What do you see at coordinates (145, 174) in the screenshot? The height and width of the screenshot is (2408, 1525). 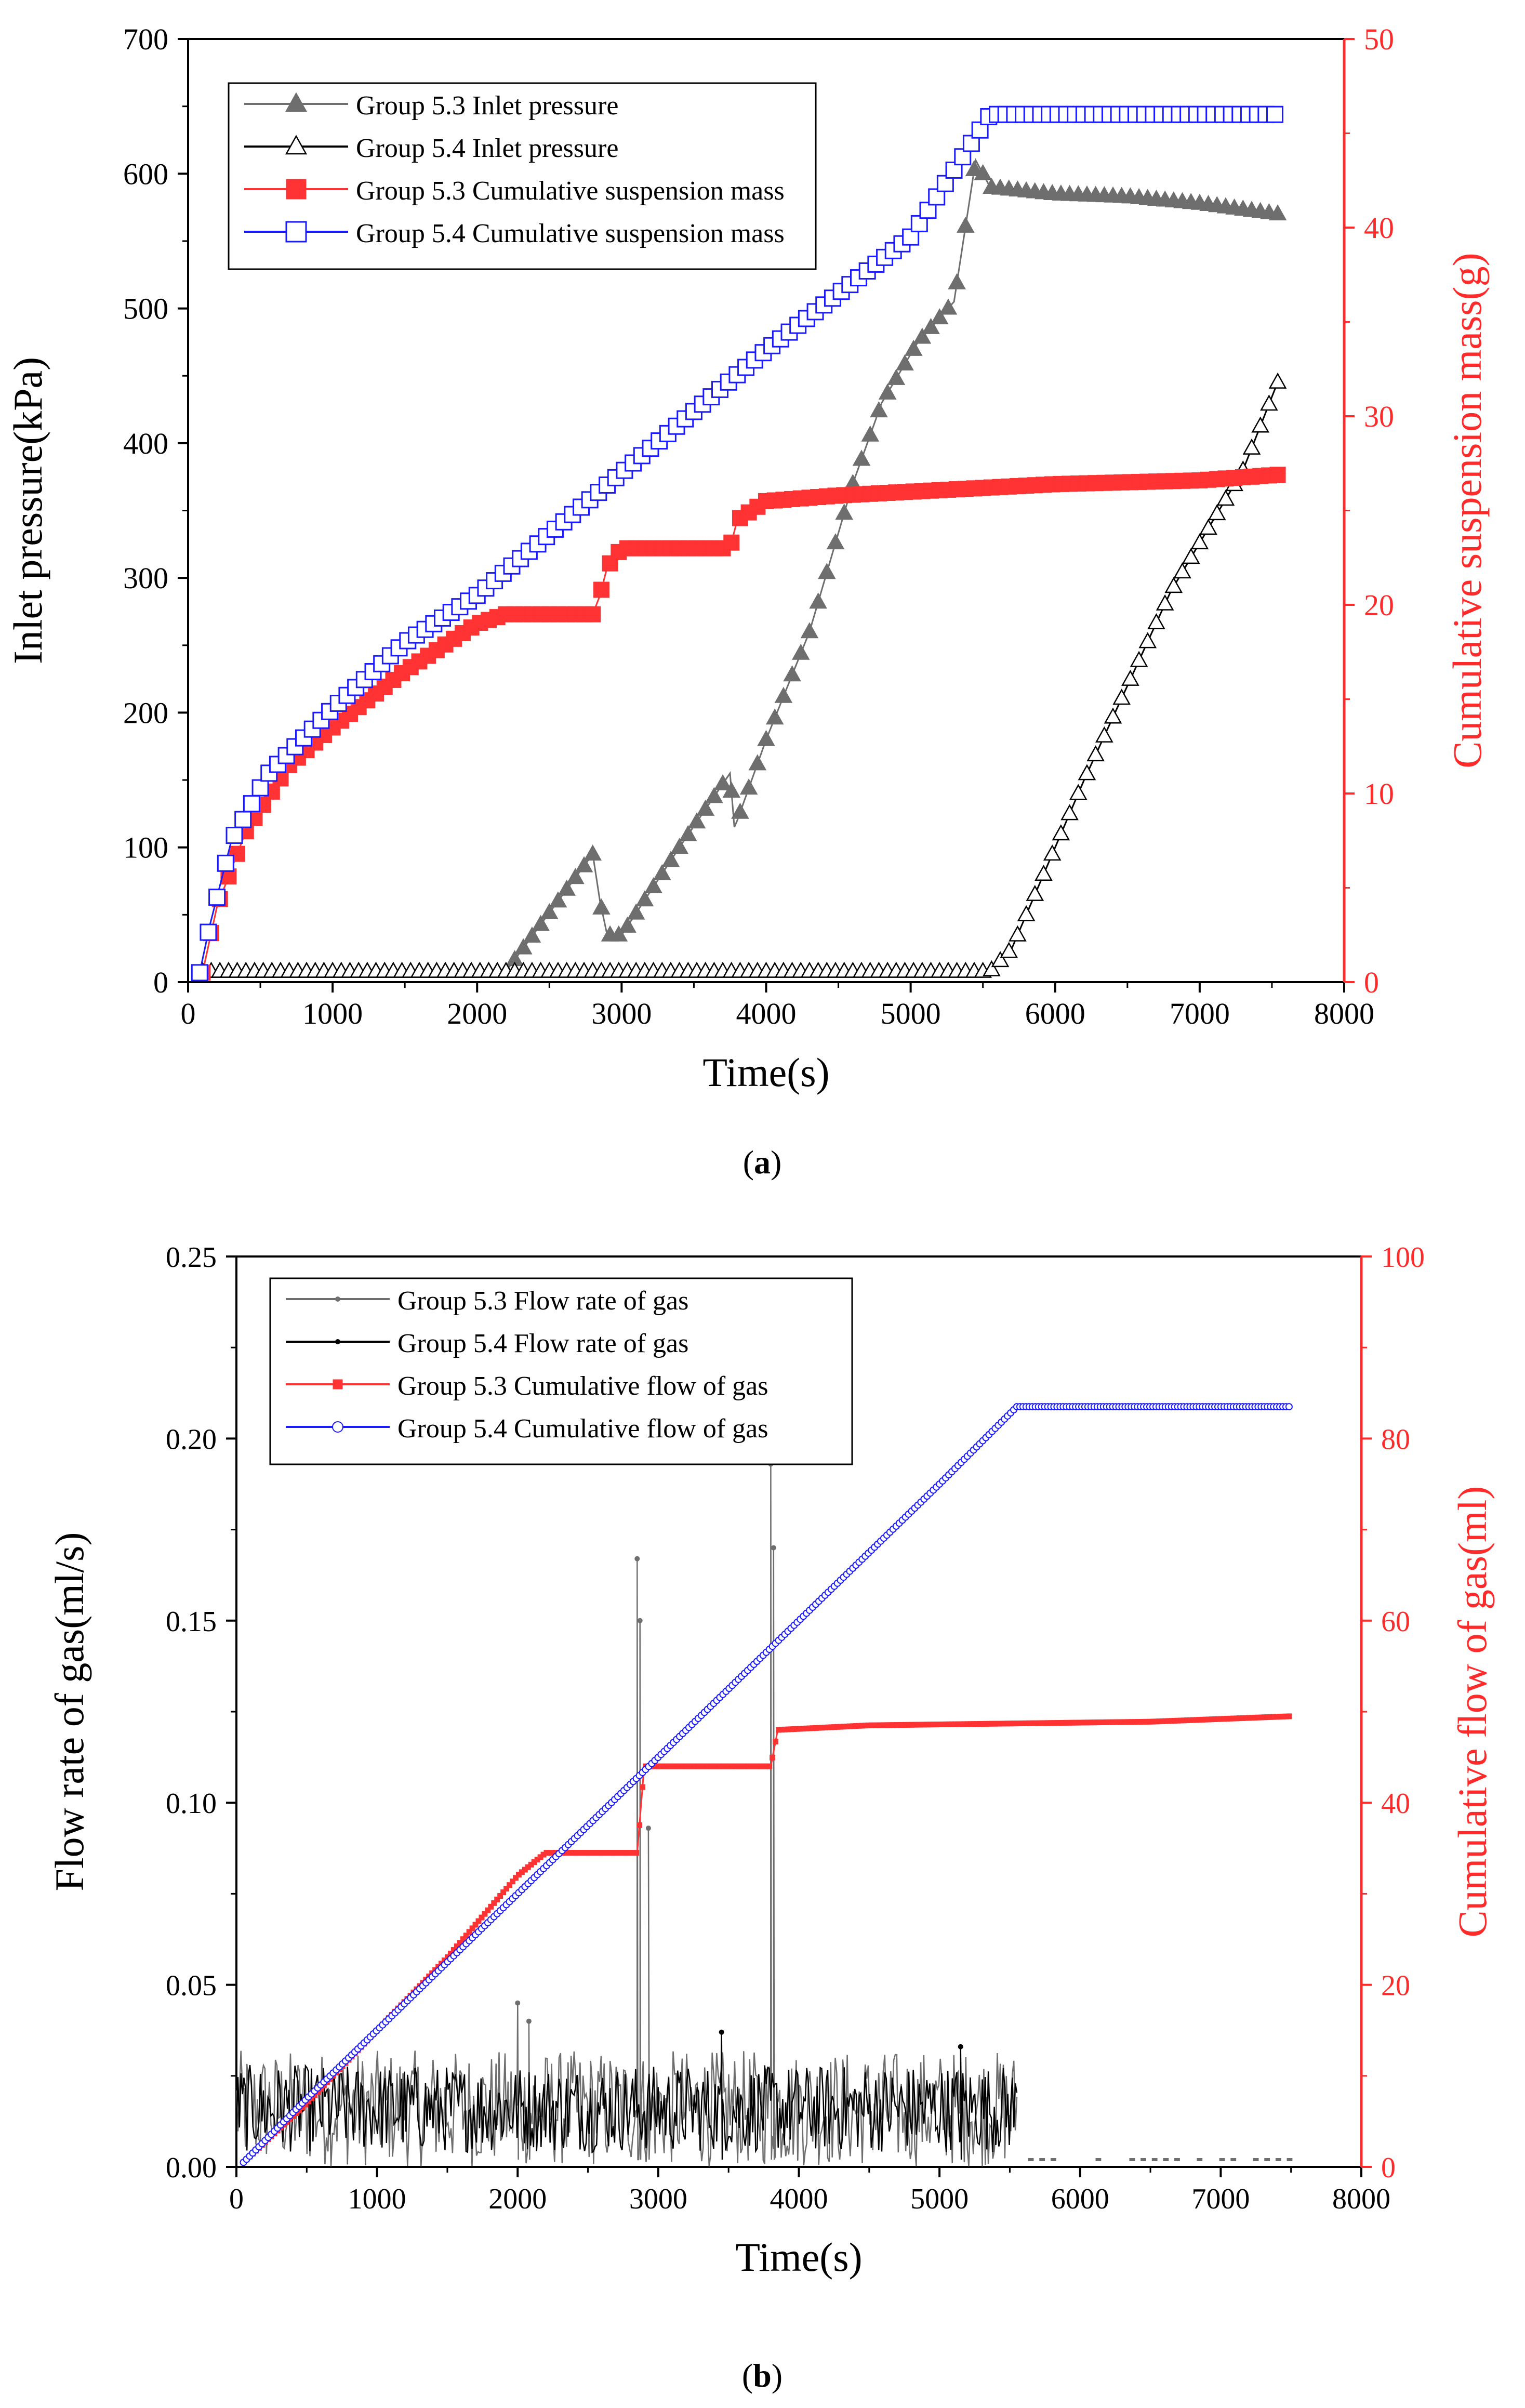 I see `y-left-tick-label: 600` at bounding box center [145, 174].